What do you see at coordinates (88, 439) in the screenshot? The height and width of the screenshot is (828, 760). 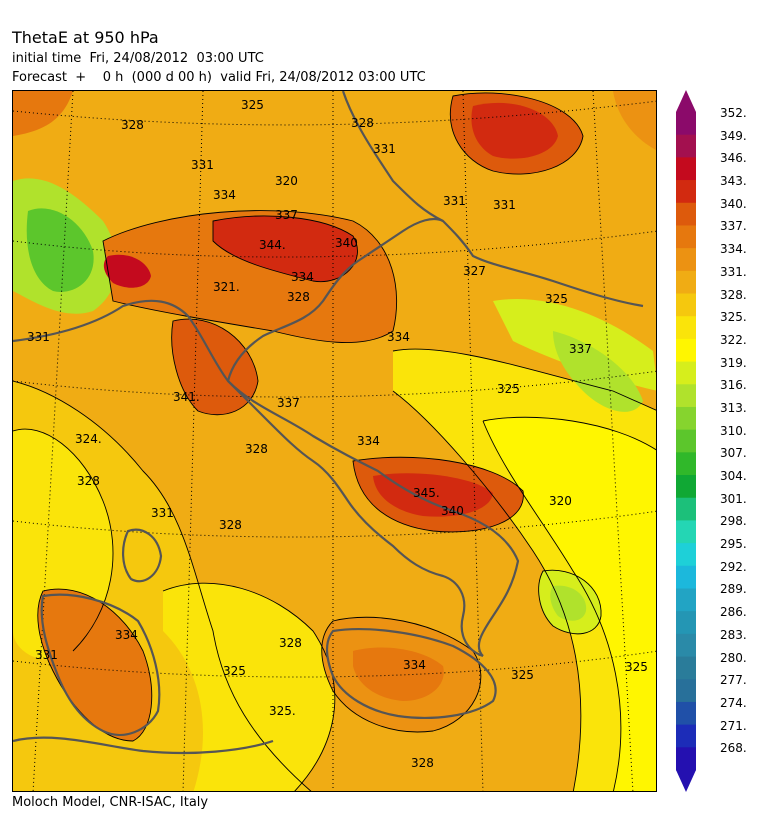 I see `contour-label: 324.` at bounding box center [88, 439].